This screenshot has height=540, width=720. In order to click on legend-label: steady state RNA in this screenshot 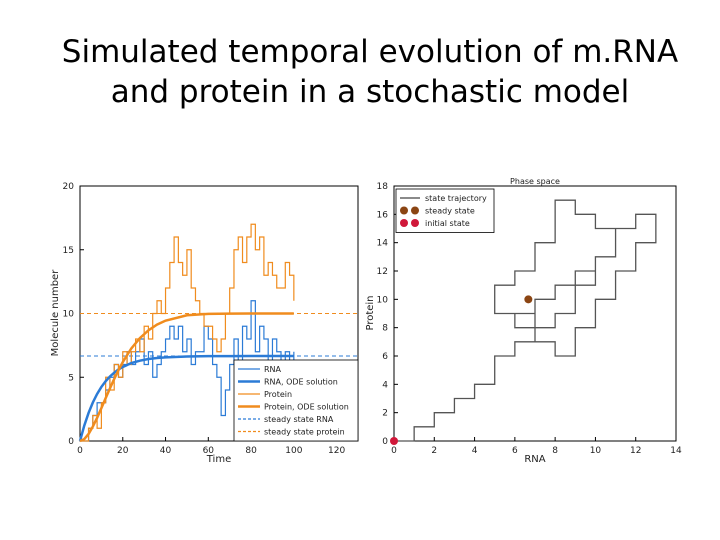, I will do `click(299, 419)`.